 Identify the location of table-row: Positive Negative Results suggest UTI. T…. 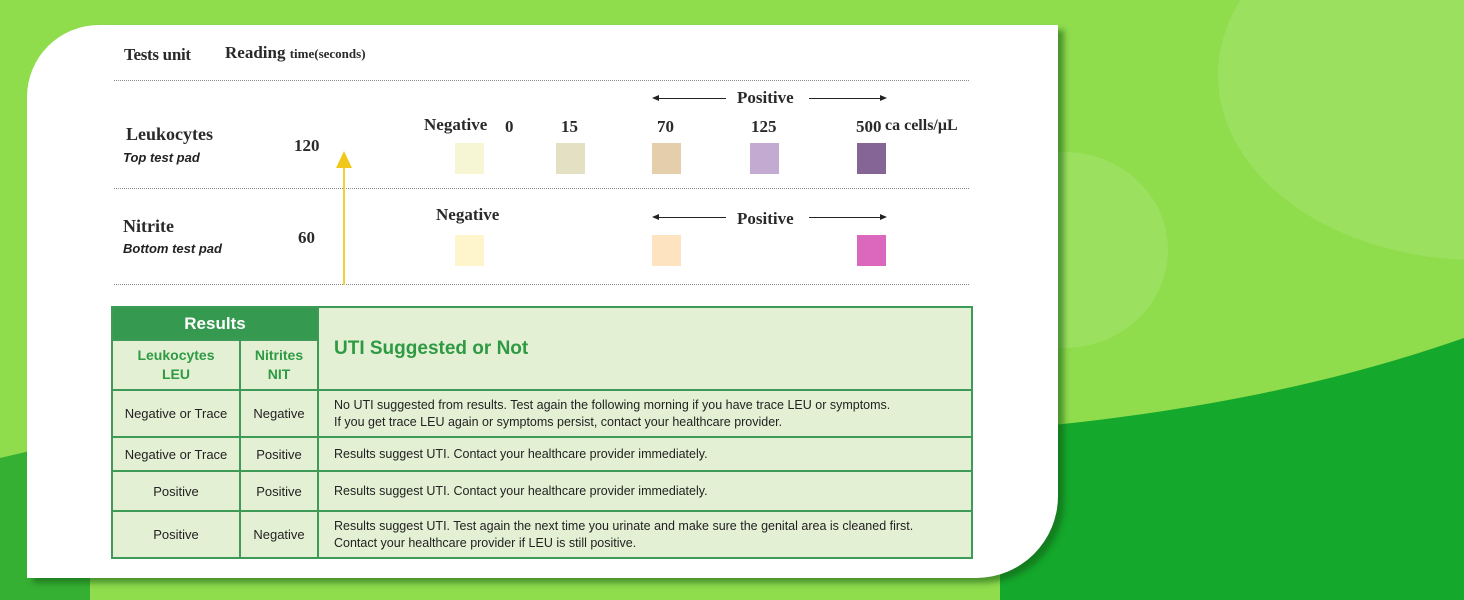
(542, 534).